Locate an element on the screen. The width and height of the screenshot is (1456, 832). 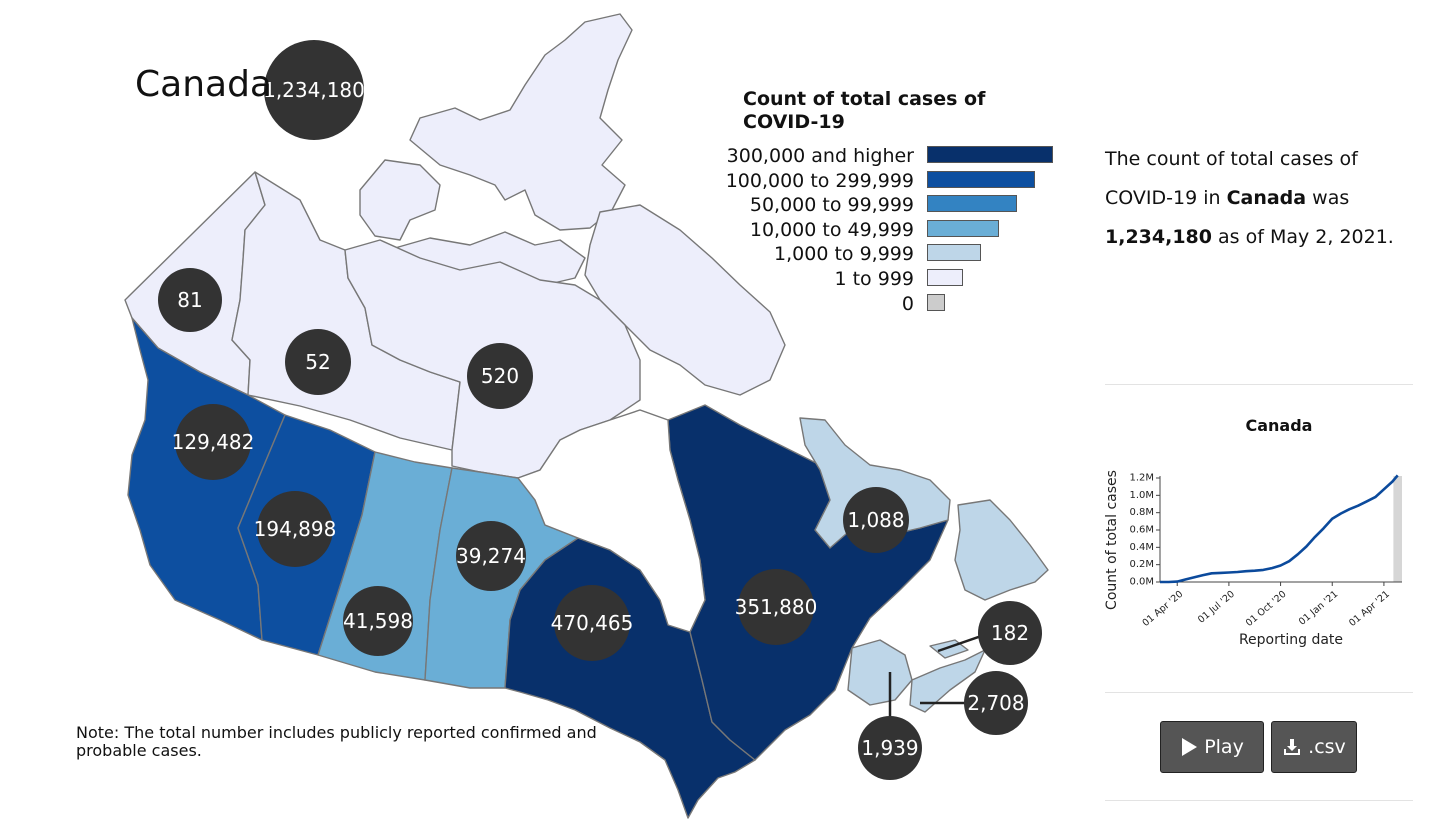
y-tick-label: 0.0M is located at coordinates (1141, 582).